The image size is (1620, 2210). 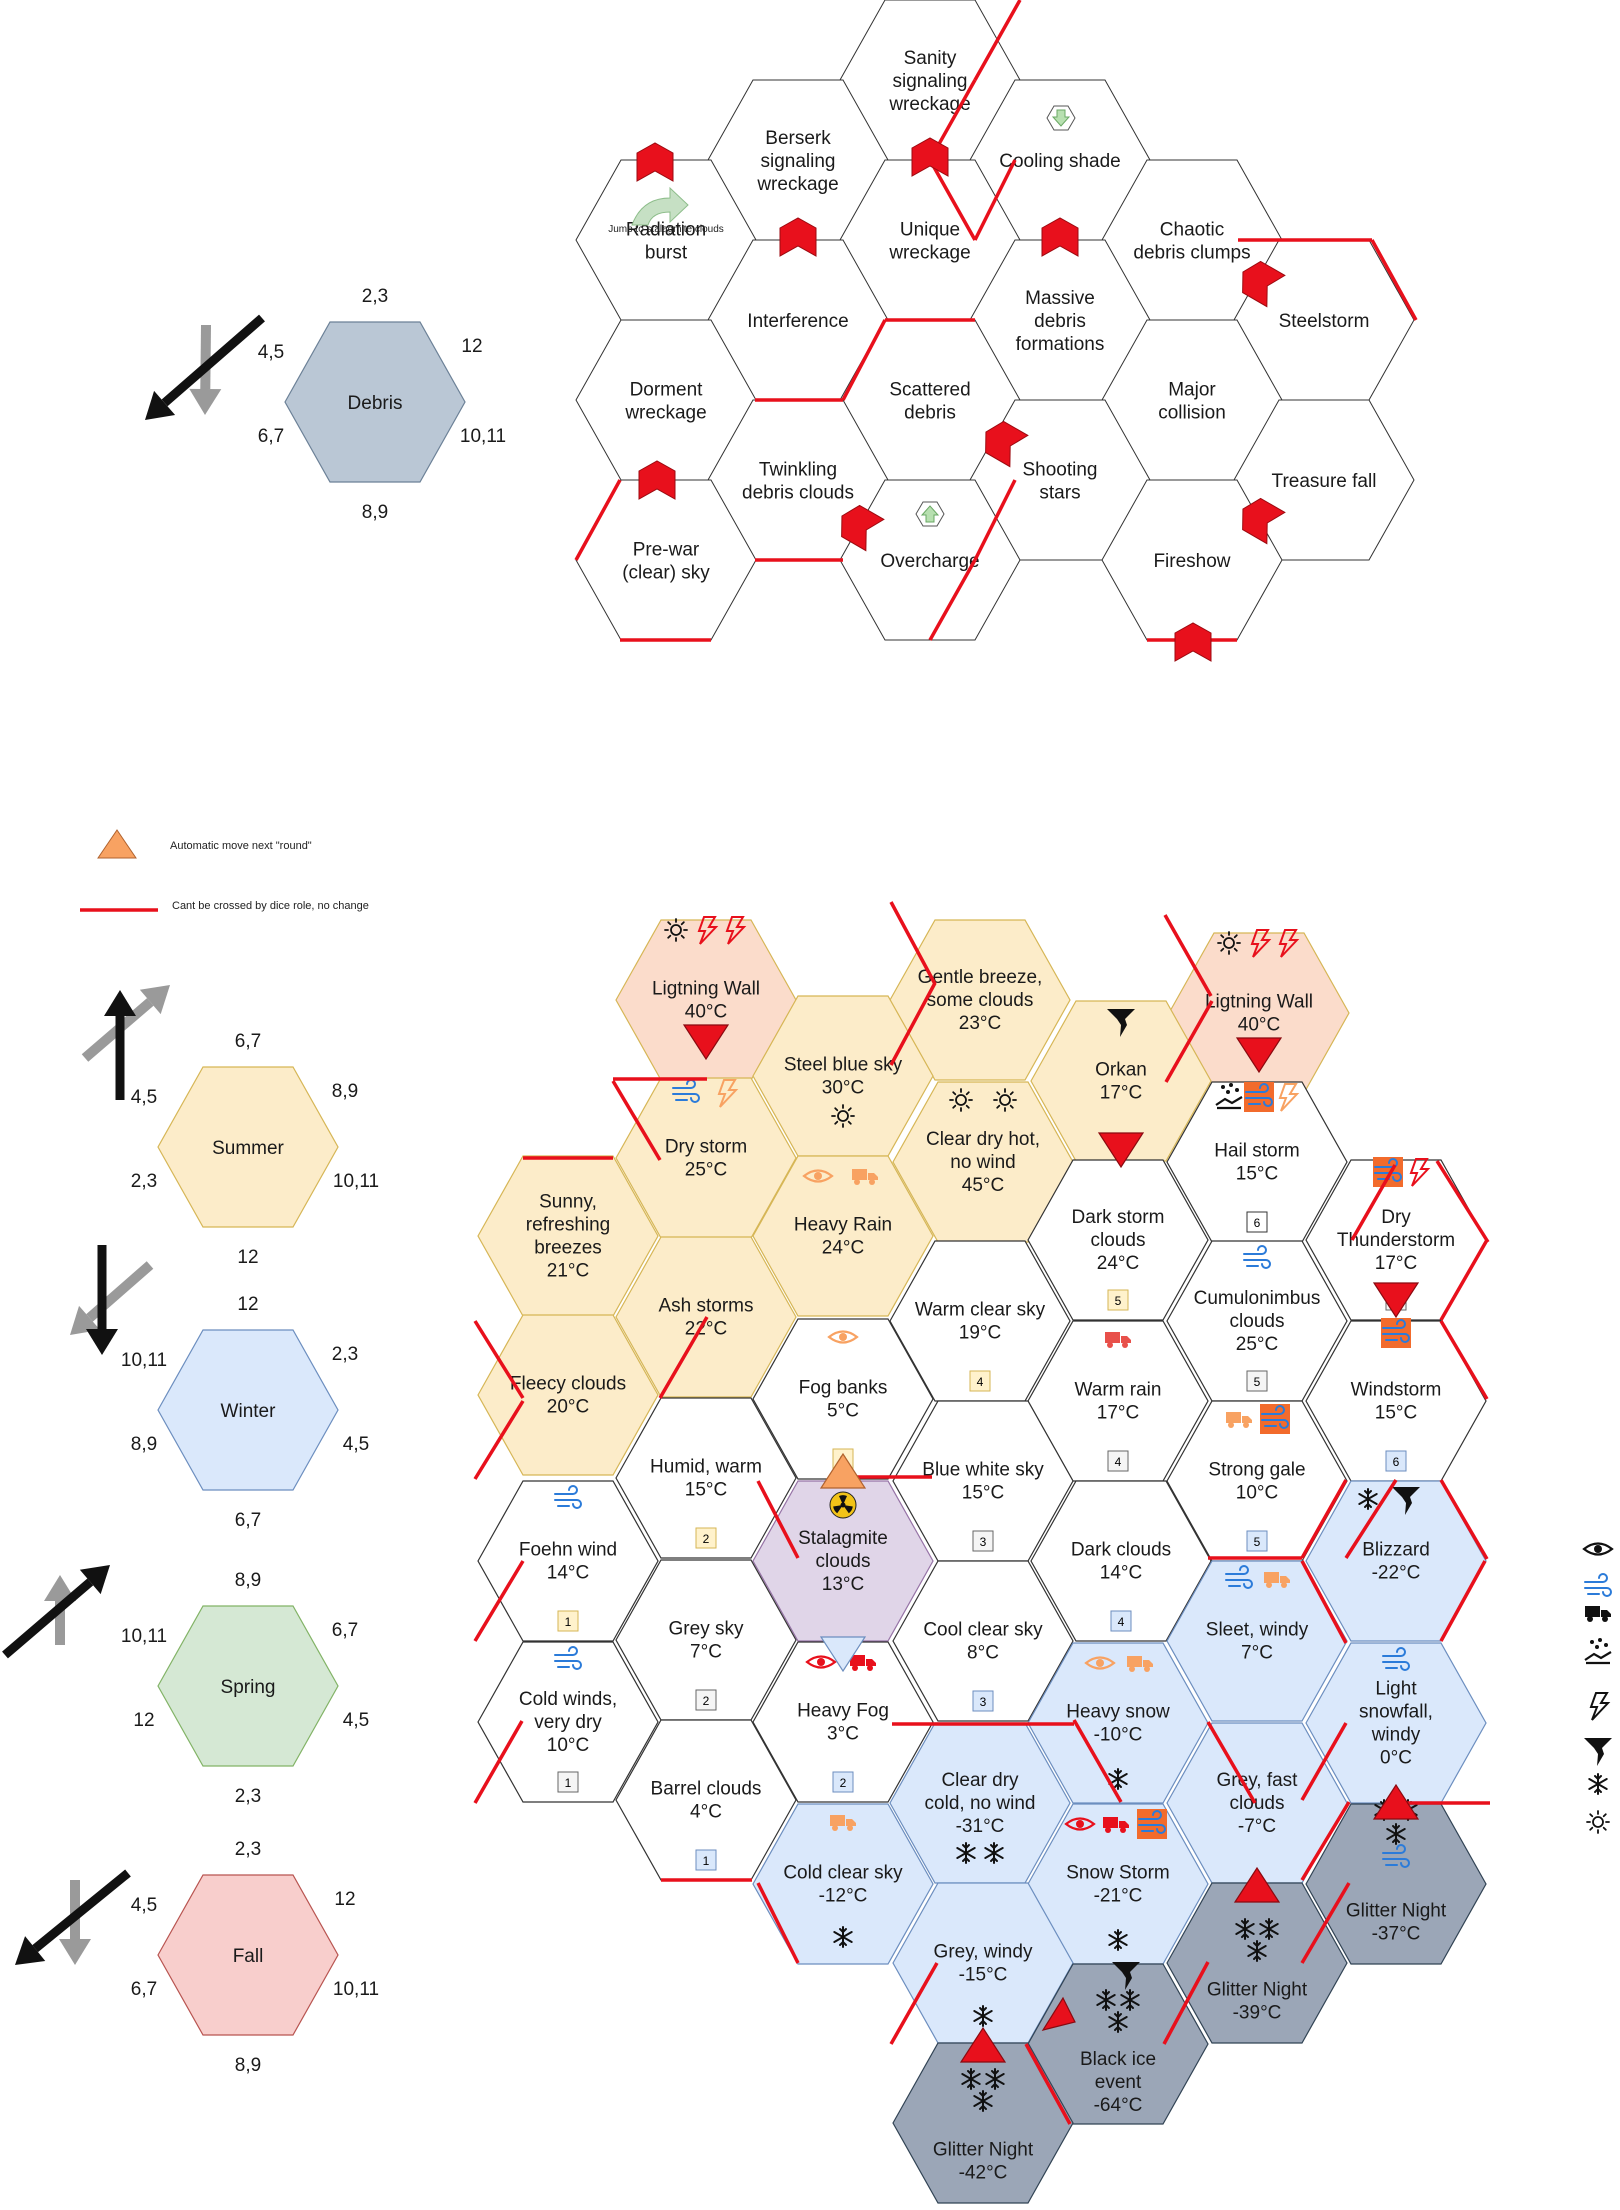 I want to click on winter-dial-roll-top: 12, so click(x=247, y=1304).